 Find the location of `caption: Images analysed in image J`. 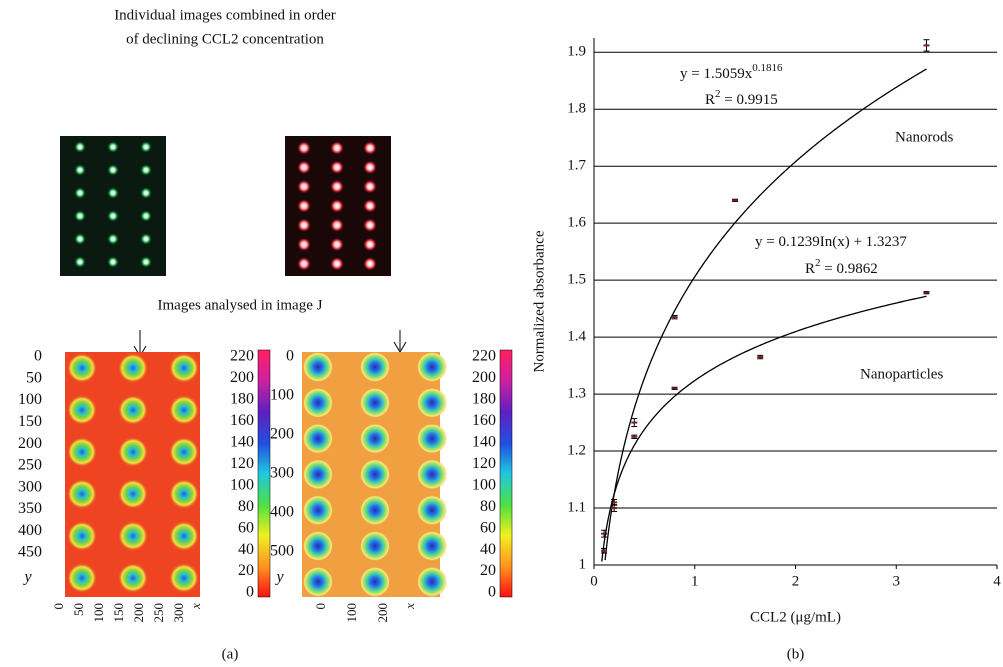

caption: Images analysed in image J is located at coordinates (240, 305).